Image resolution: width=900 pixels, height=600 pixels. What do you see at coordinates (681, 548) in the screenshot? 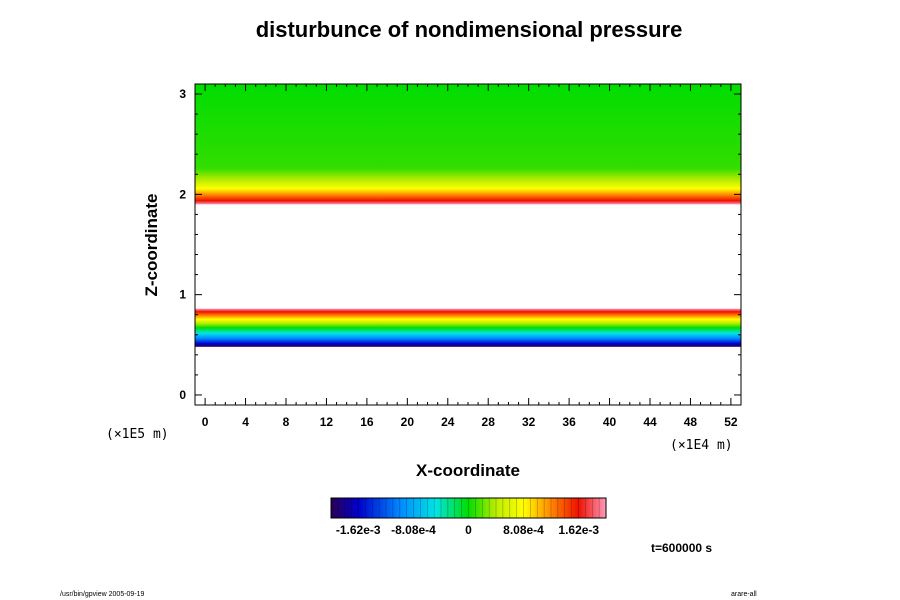
I see `time-label: t=600000 s` at bounding box center [681, 548].